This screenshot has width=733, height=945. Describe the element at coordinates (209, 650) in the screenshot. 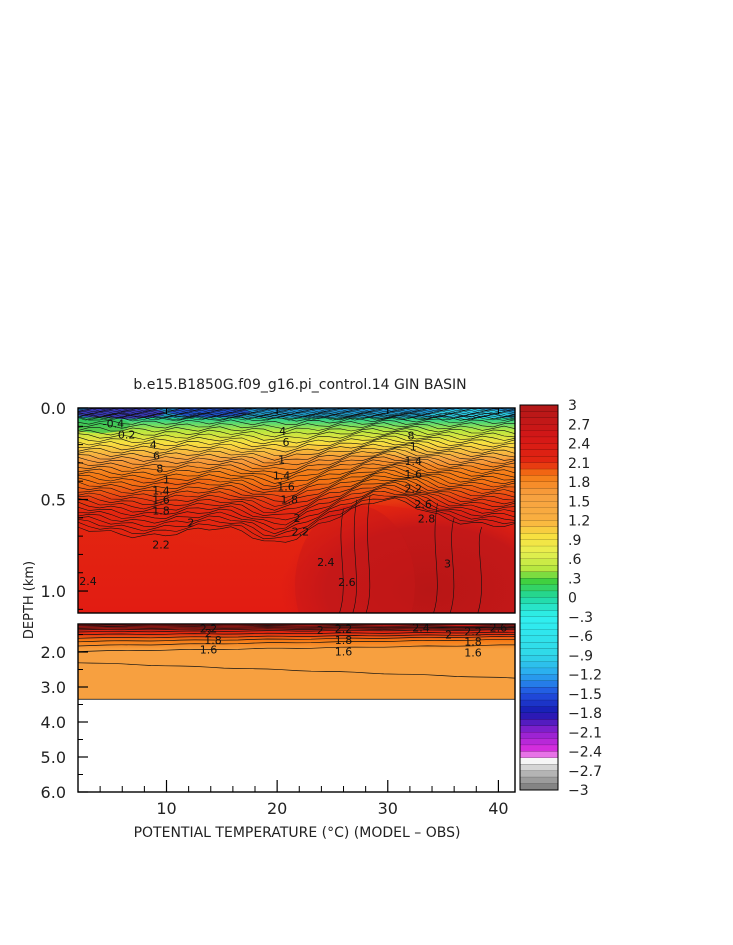

I see `lower-contour-label: 1.6` at that location.